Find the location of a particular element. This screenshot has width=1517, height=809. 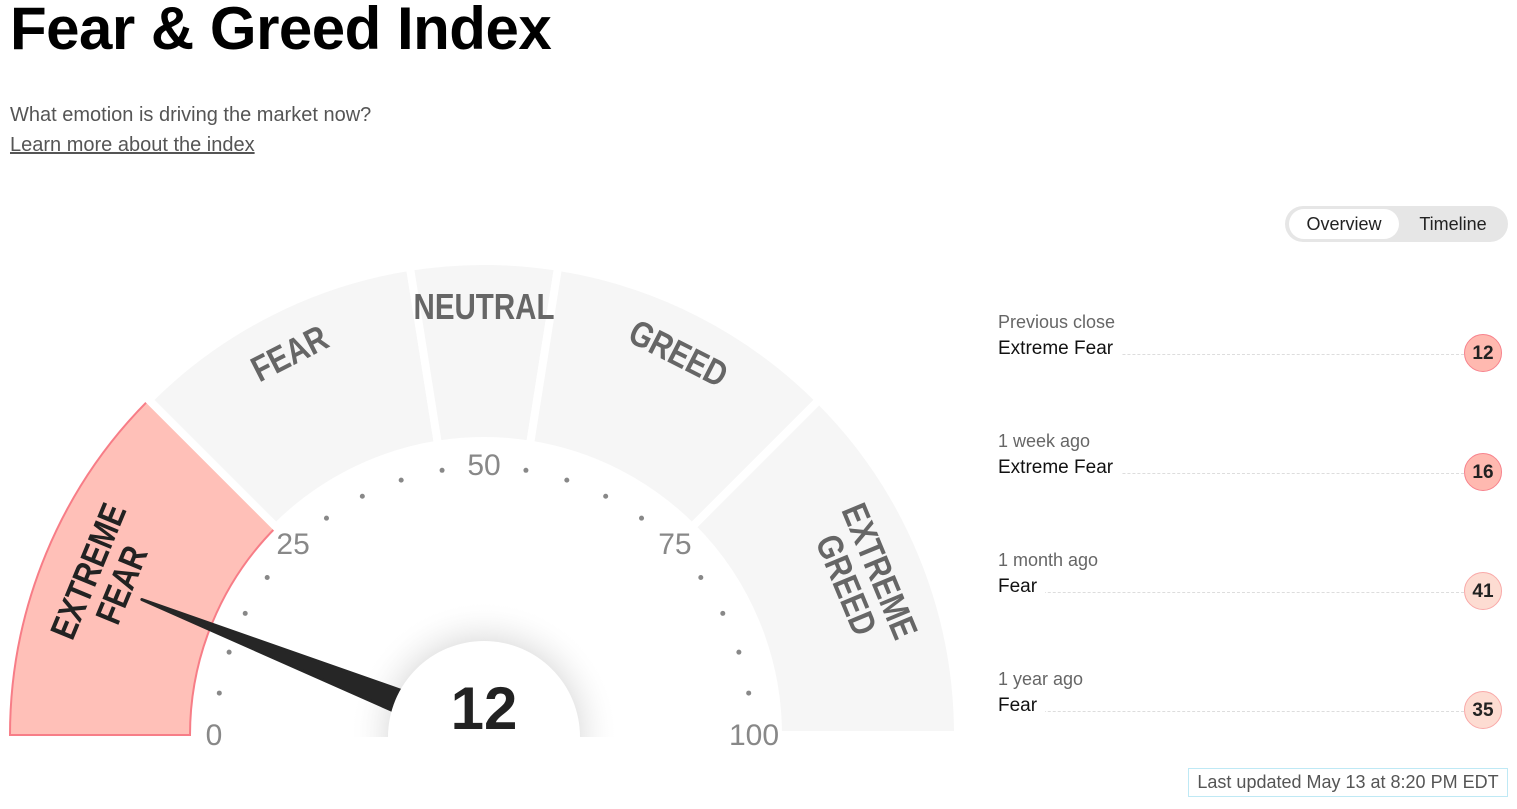

history-item: 1 year ago Fear 35 is located at coordinates (1251, 704).